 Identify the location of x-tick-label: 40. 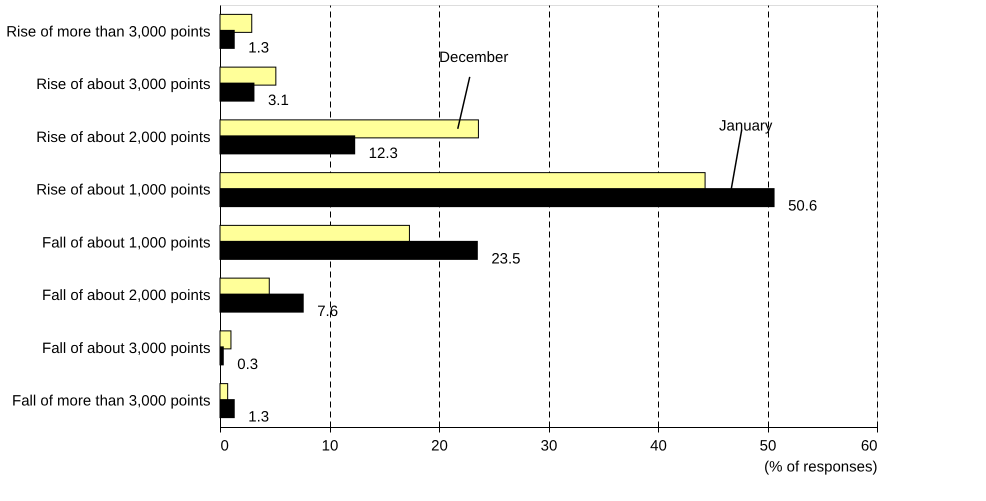
(658, 446).